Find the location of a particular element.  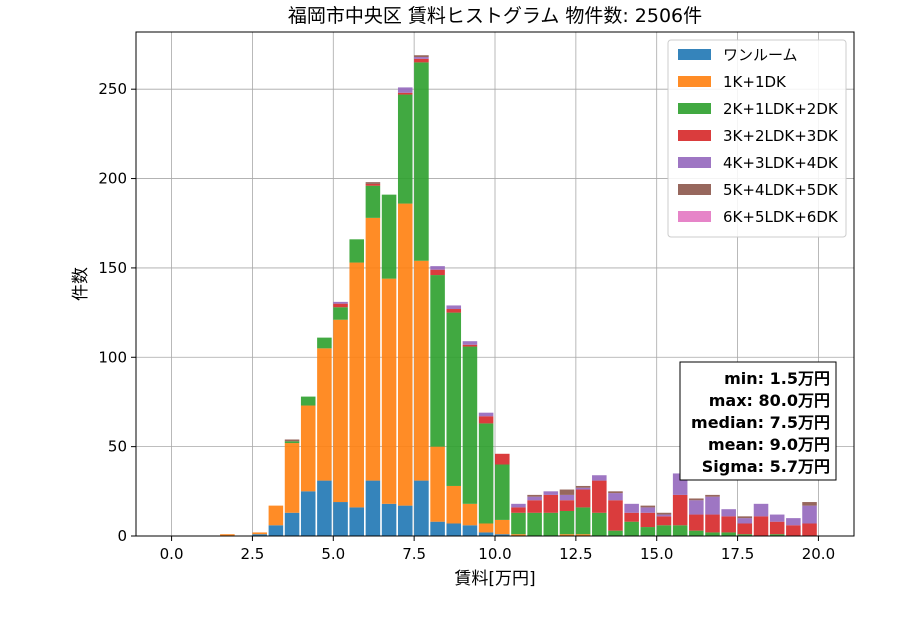

stats-frame is located at coordinates (758, 421).